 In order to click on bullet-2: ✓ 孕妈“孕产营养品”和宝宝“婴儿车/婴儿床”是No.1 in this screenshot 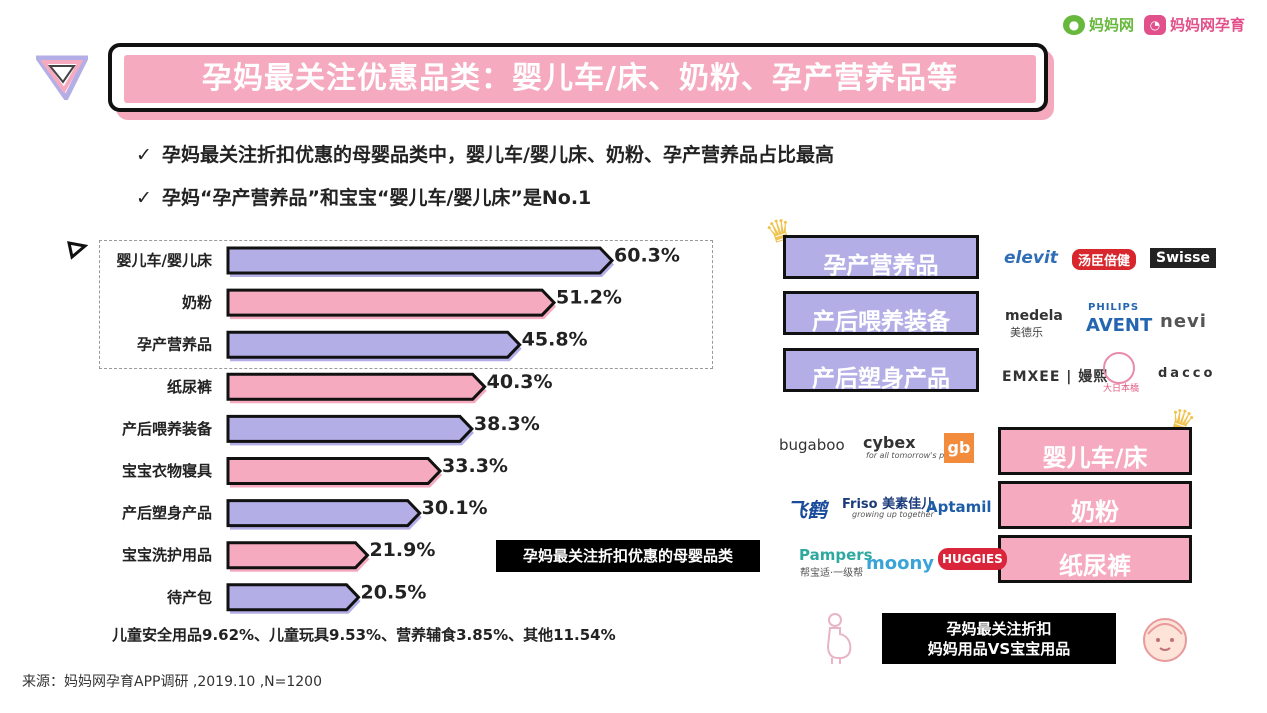, I will do `click(363, 196)`.